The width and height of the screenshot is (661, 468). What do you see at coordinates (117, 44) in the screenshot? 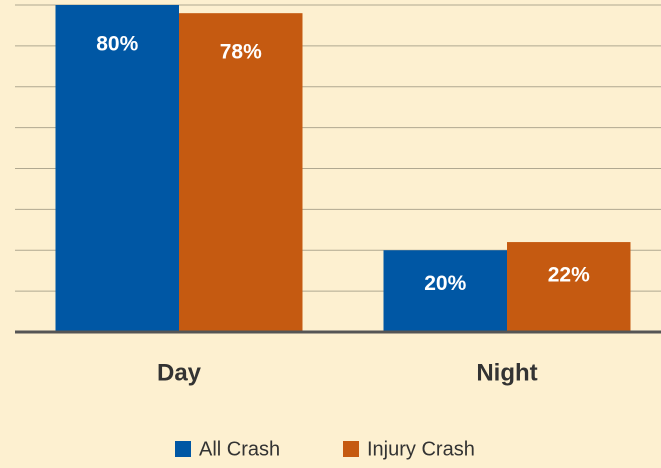
I see `value-label: 80%` at bounding box center [117, 44].